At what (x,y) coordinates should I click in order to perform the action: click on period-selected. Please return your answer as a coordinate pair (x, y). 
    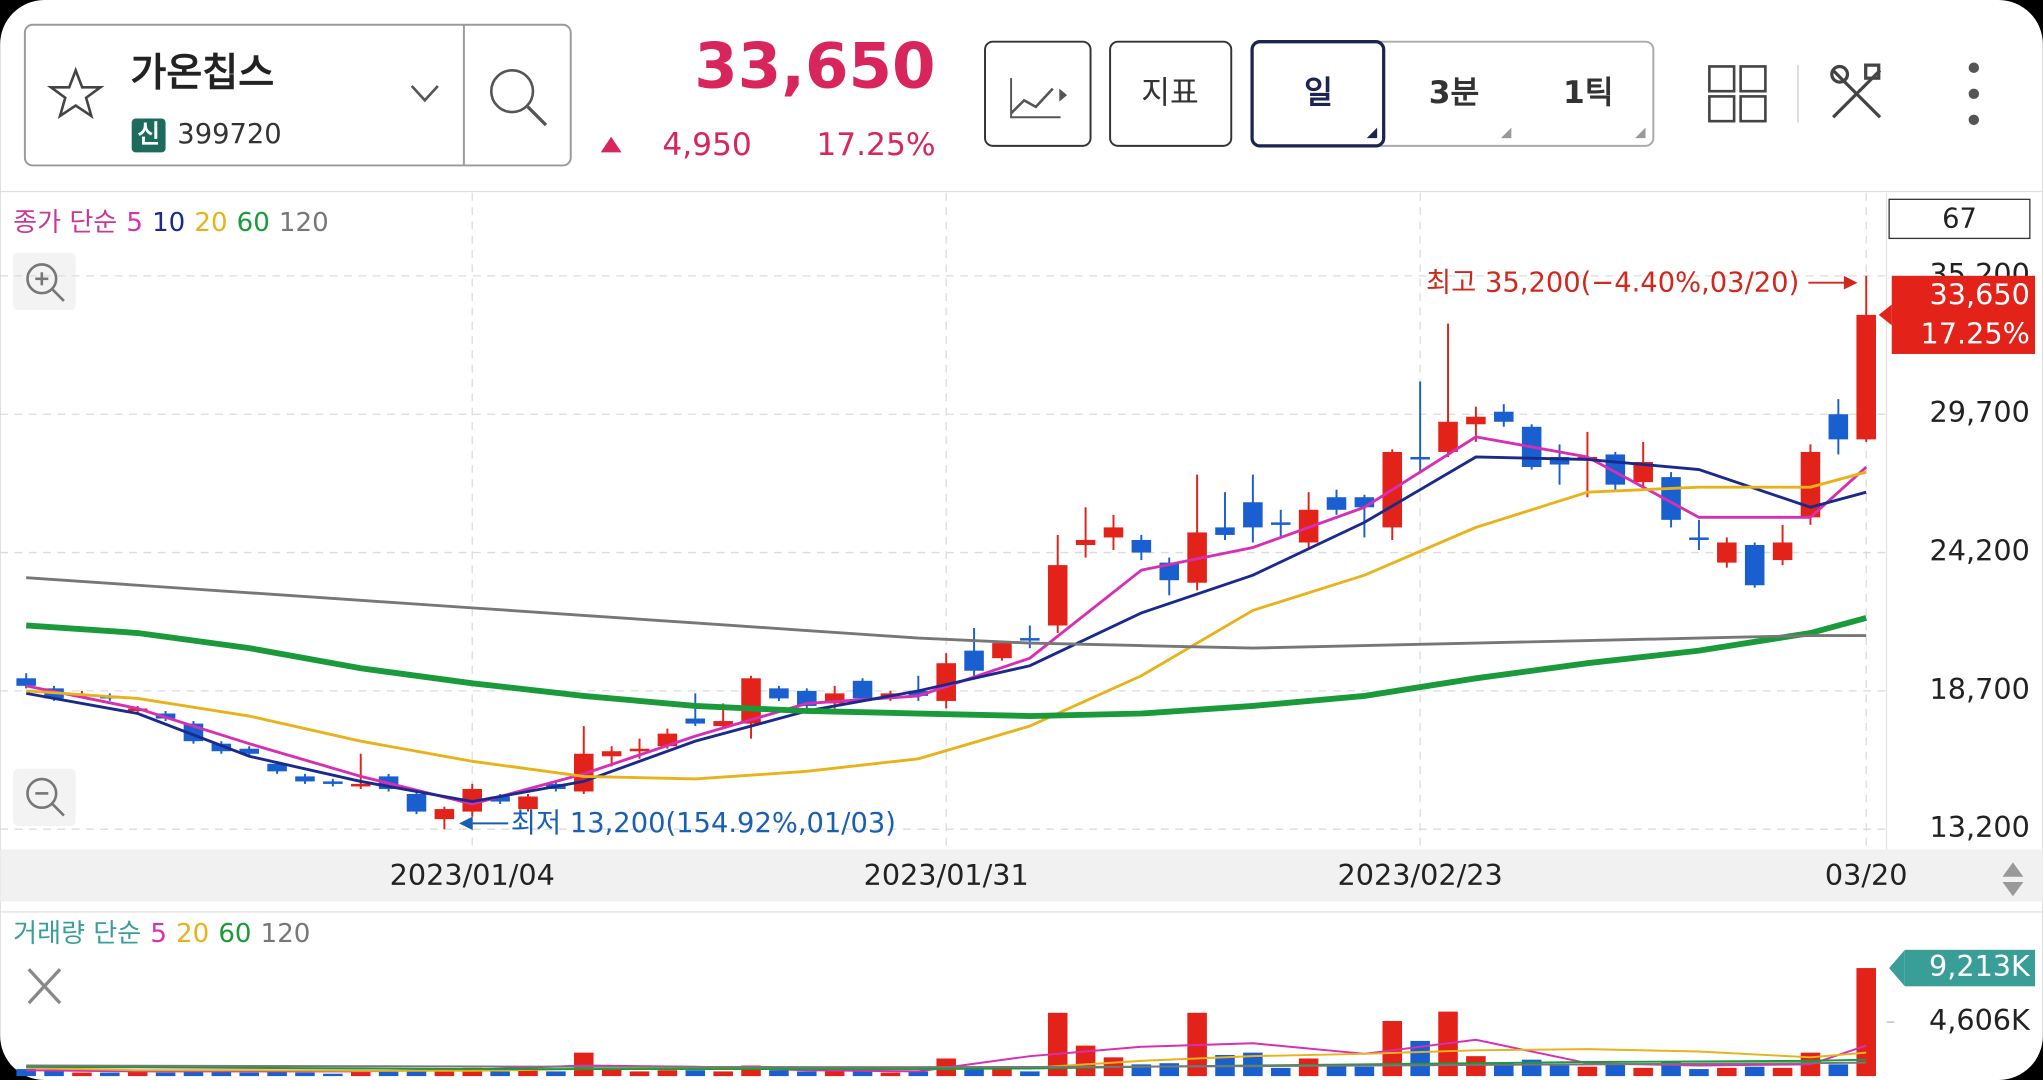
    Looking at the image, I should click on (1318, 94).